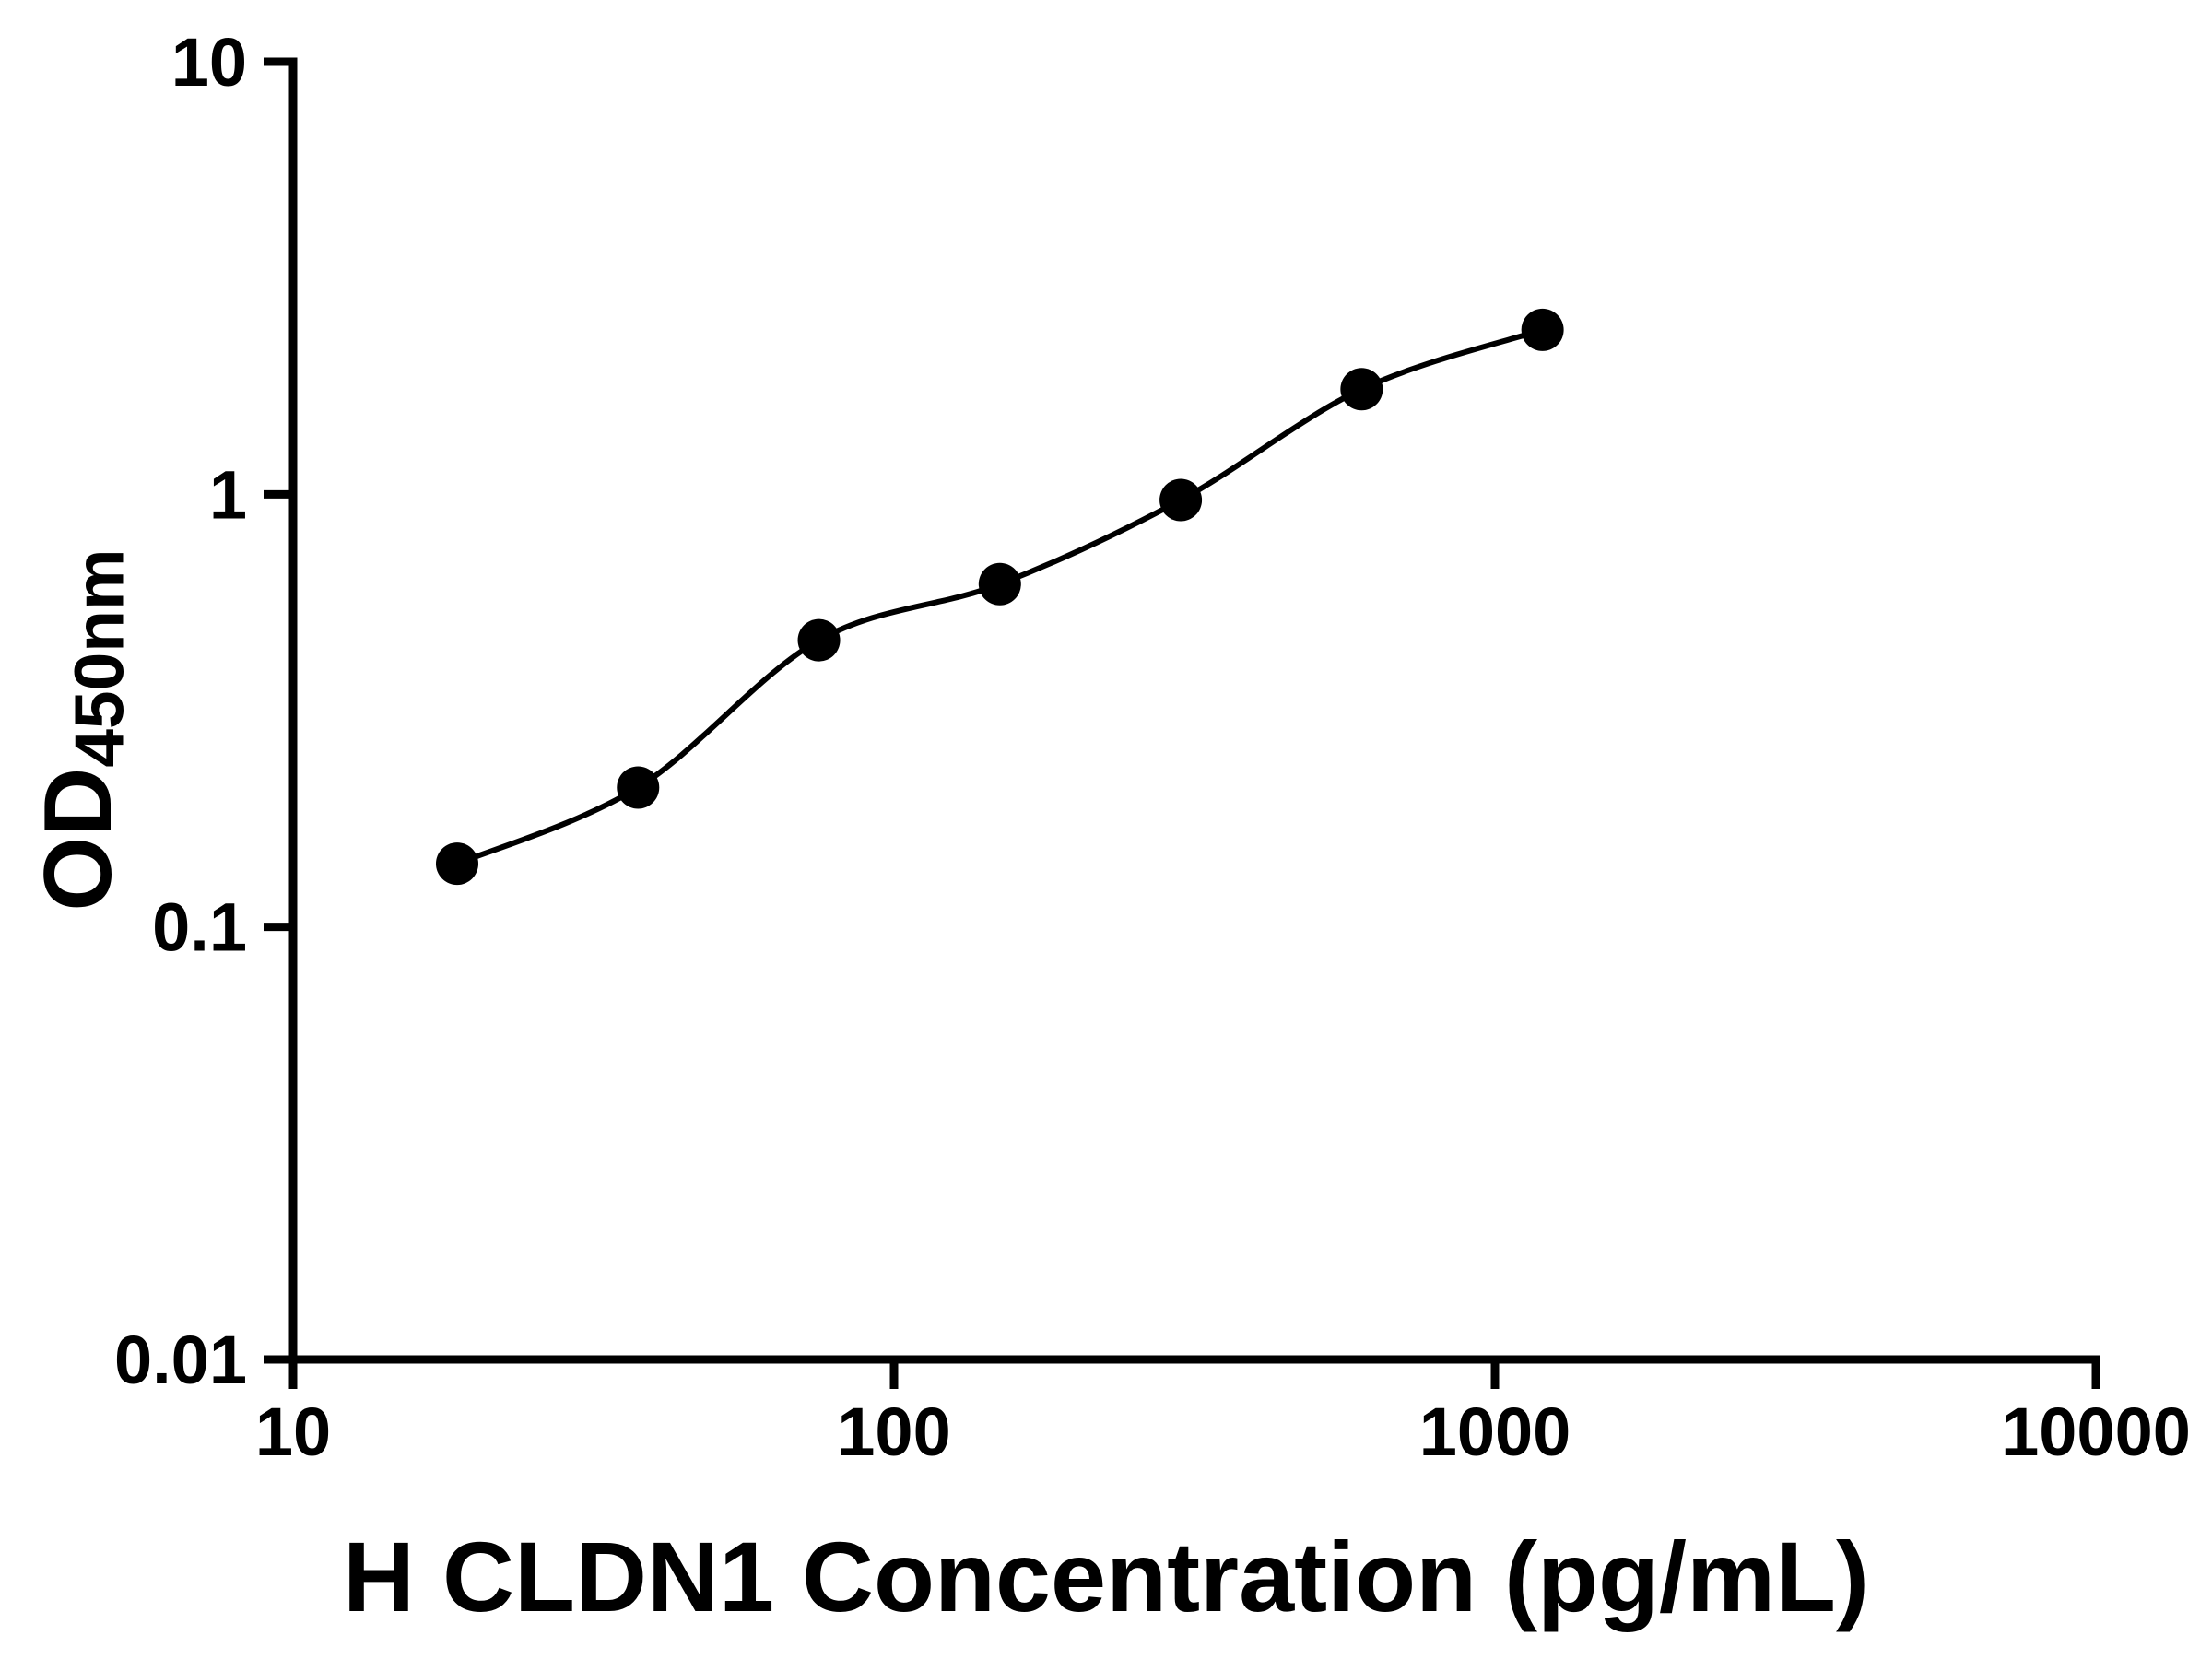 The height and width of the screenshot is (1659, 2212). Describe the element at coordinates (209, 62) in the screenshot. I see `y-tick-label: 10` at that location.